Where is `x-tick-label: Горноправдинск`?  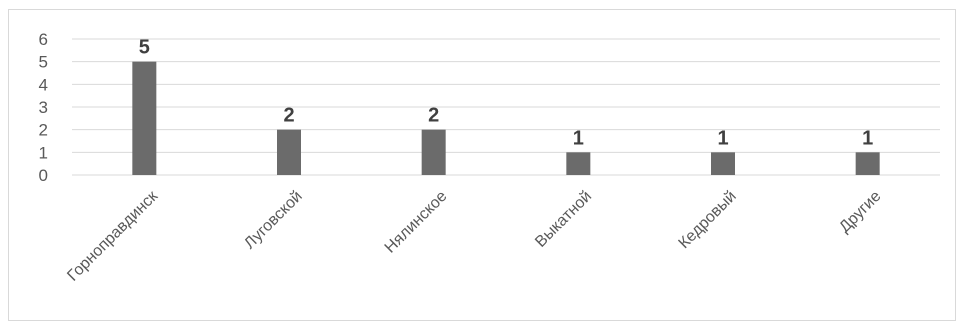
x-tick-label: Горноправдинск is located at coordinates (113, 236).